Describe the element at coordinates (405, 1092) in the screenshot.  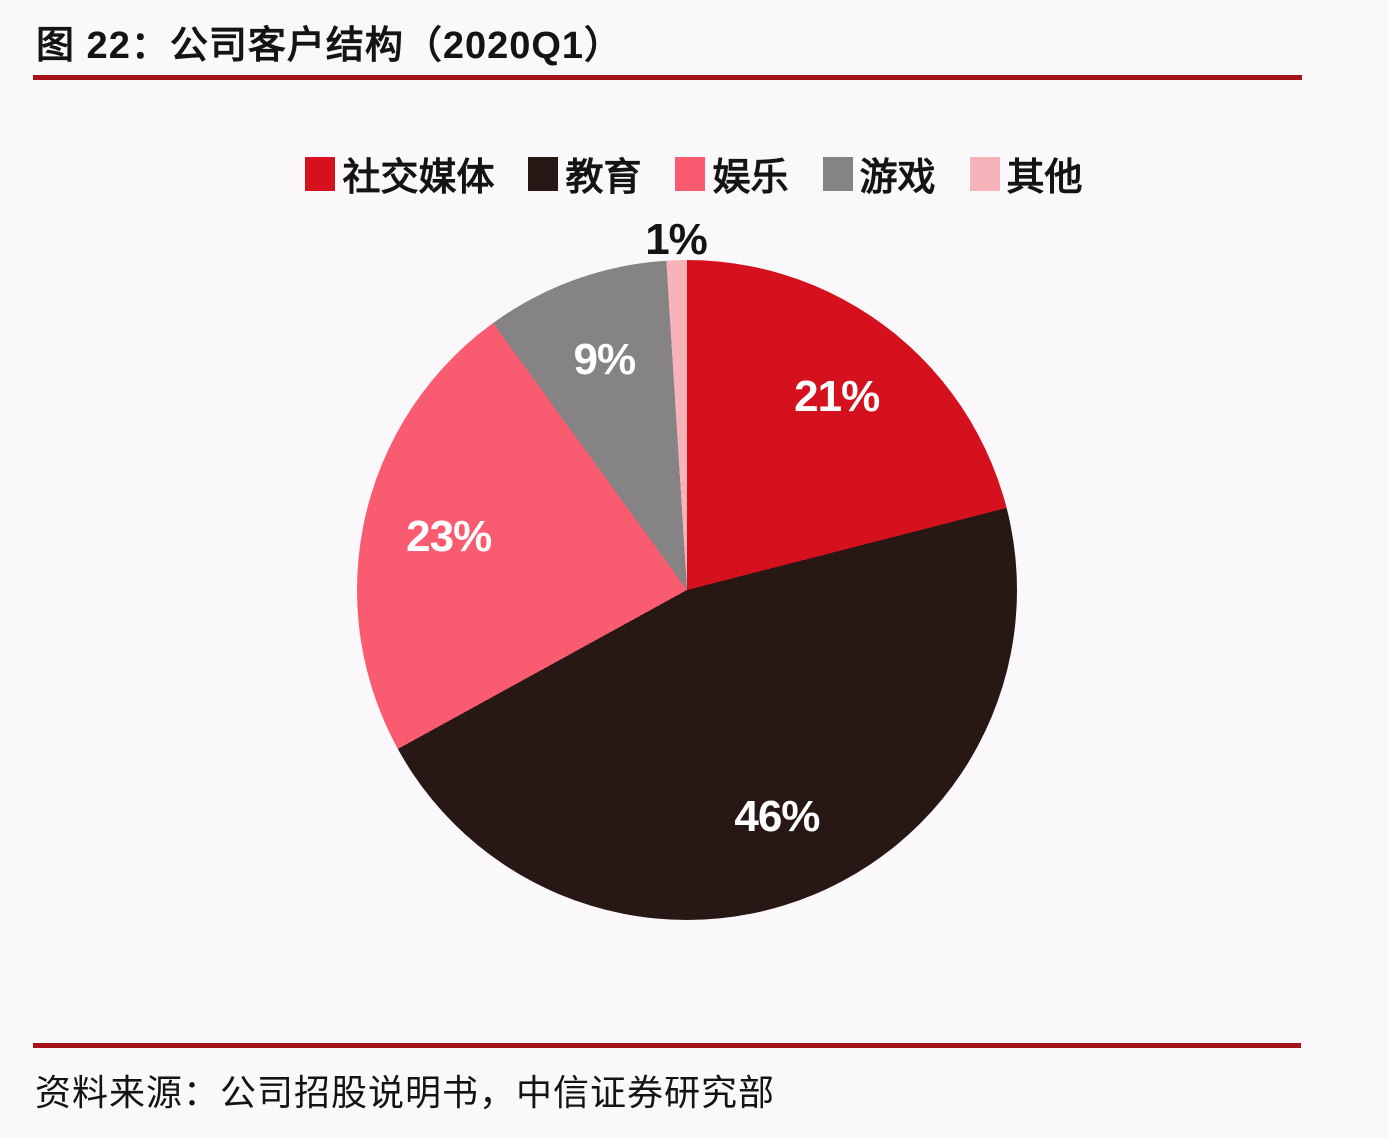
I see `source-attribution: 资料来源：公司招股说明书，中信证券研究部` at that location.